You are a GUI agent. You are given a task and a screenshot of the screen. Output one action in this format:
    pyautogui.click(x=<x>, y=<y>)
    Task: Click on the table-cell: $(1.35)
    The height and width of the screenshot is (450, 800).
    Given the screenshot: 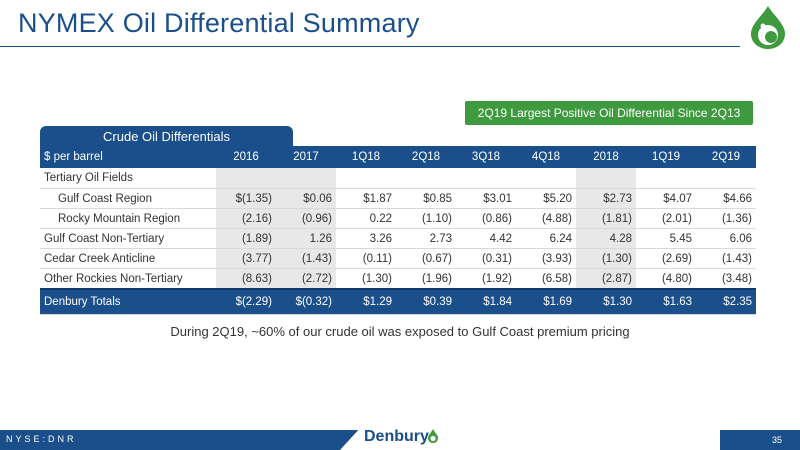 What is the action you would take?
    pyautogui.click(x=246, y=198)
    